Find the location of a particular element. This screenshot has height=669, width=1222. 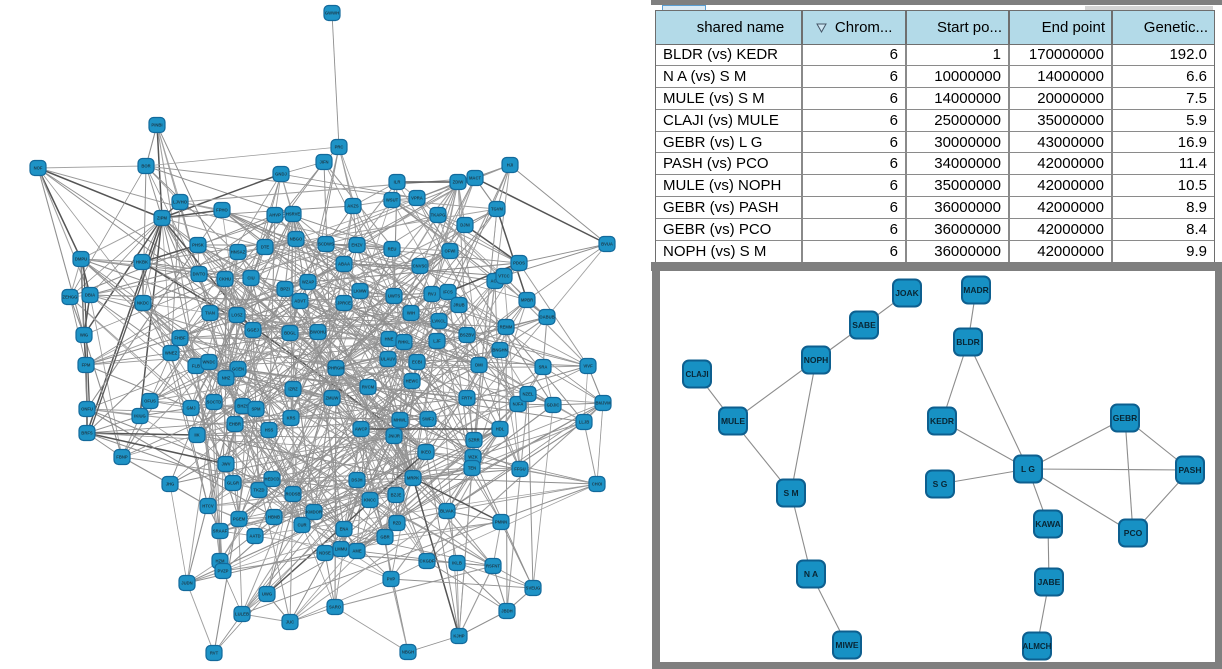

svg-text: MACT is located at coordinates (475, 178).